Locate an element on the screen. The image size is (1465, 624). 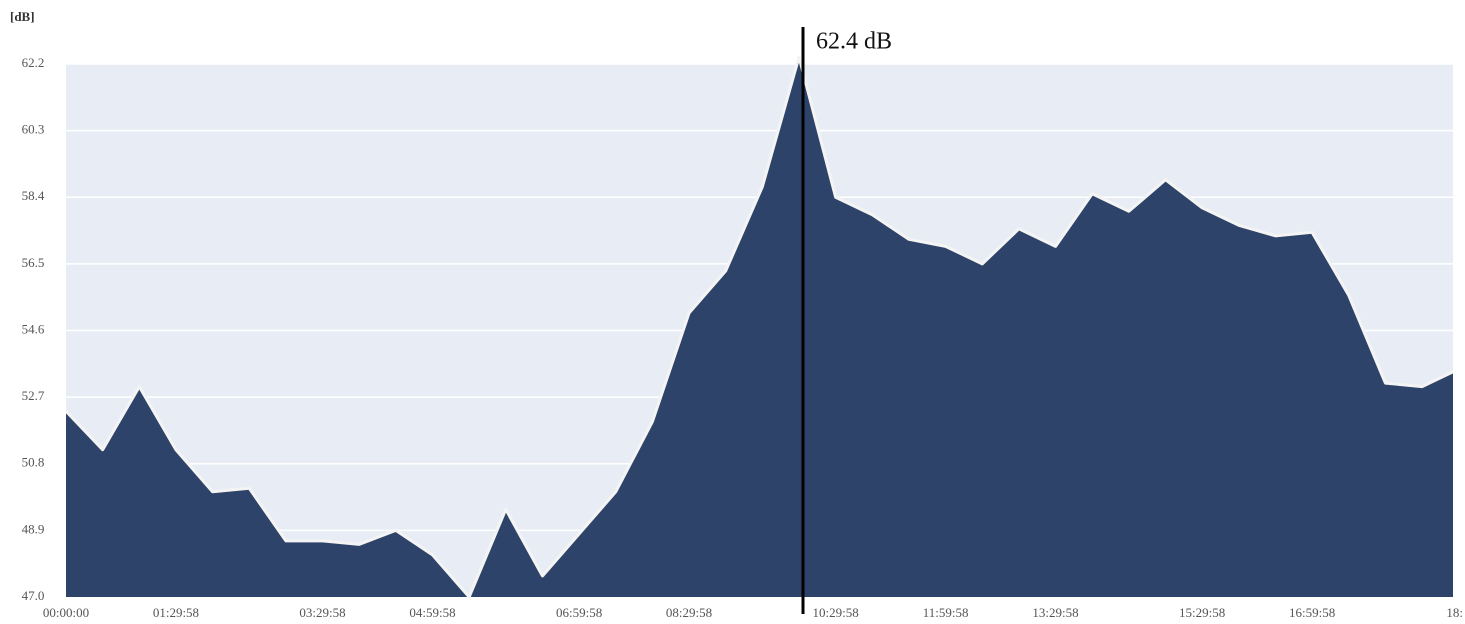
x-tick-label: 06:59:58 is located at coordinates (579, 612).